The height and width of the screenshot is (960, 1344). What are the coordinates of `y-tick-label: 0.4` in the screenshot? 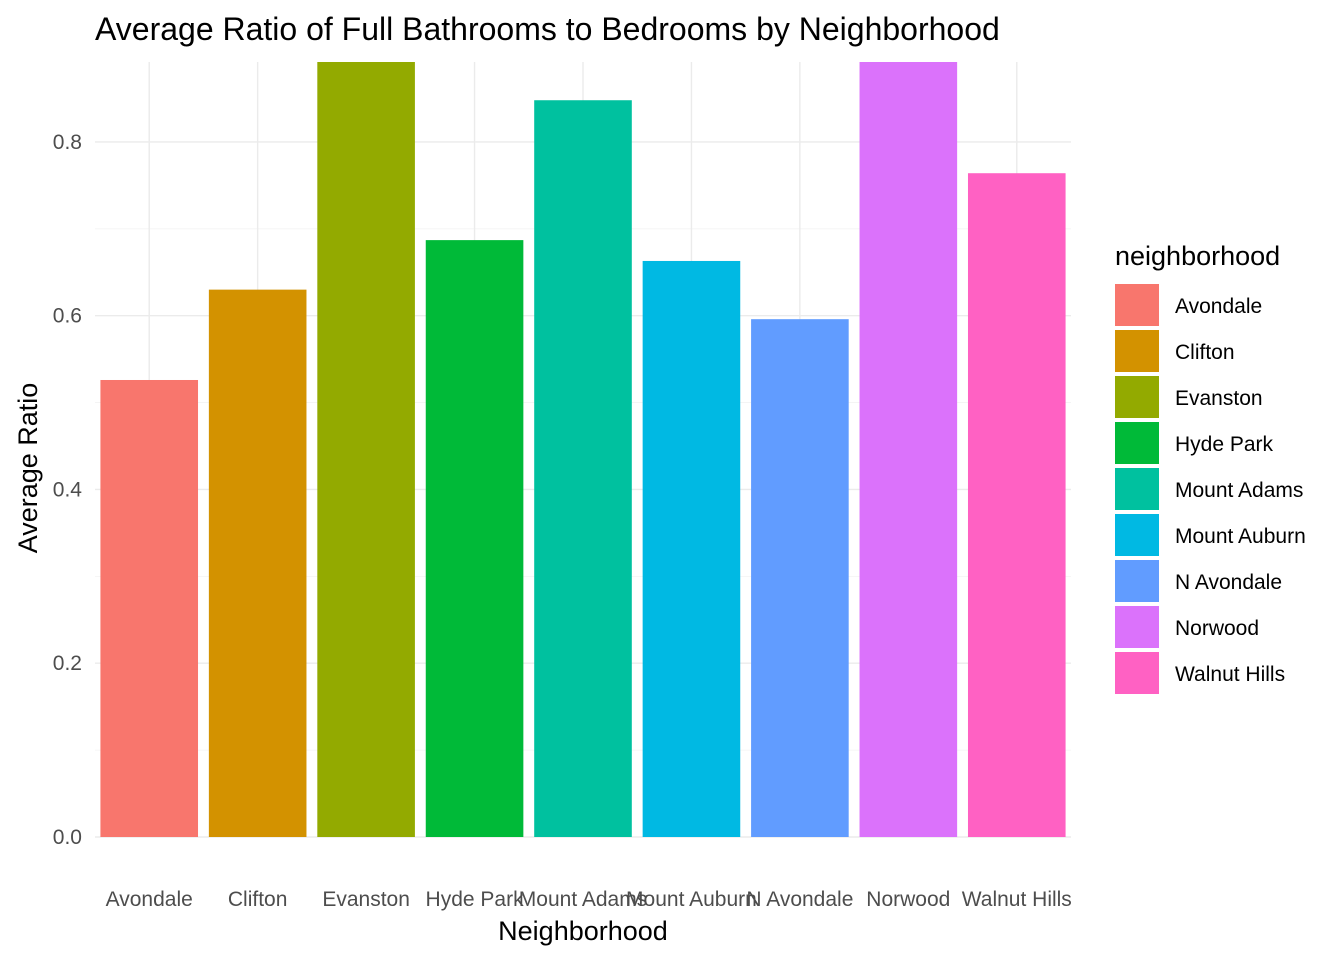 It's located at (68, 489).